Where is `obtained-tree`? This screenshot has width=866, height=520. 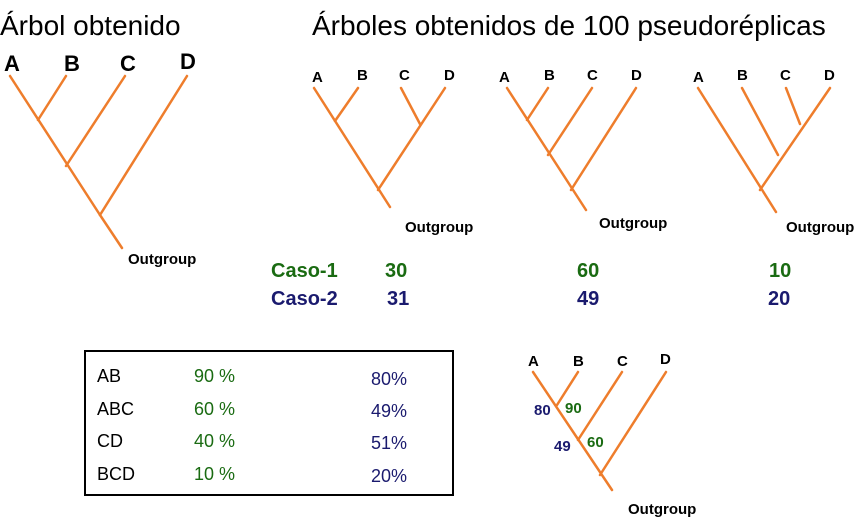 obtained-tree is located at coordinates (98, 162).